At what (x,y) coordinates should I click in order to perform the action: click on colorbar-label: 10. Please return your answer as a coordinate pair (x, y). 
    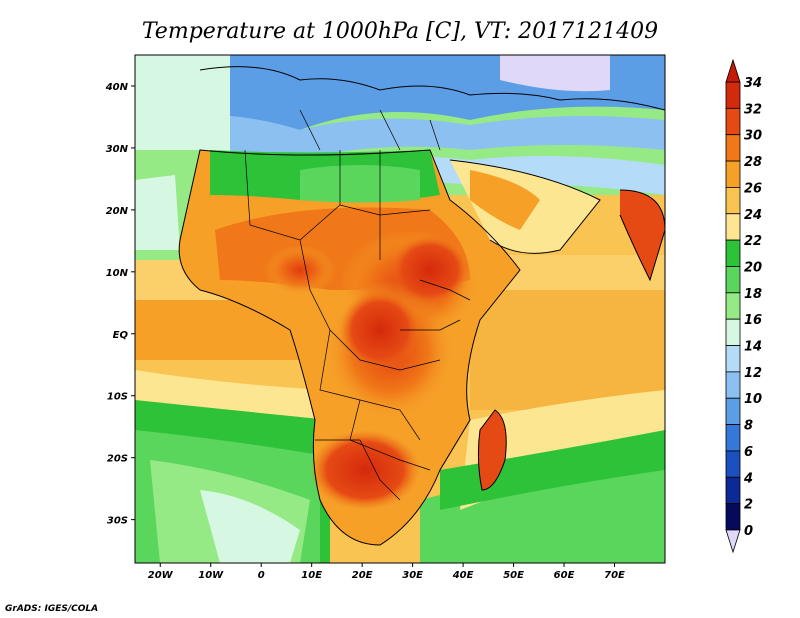
    Looking at the image, I should click on (753, 399).